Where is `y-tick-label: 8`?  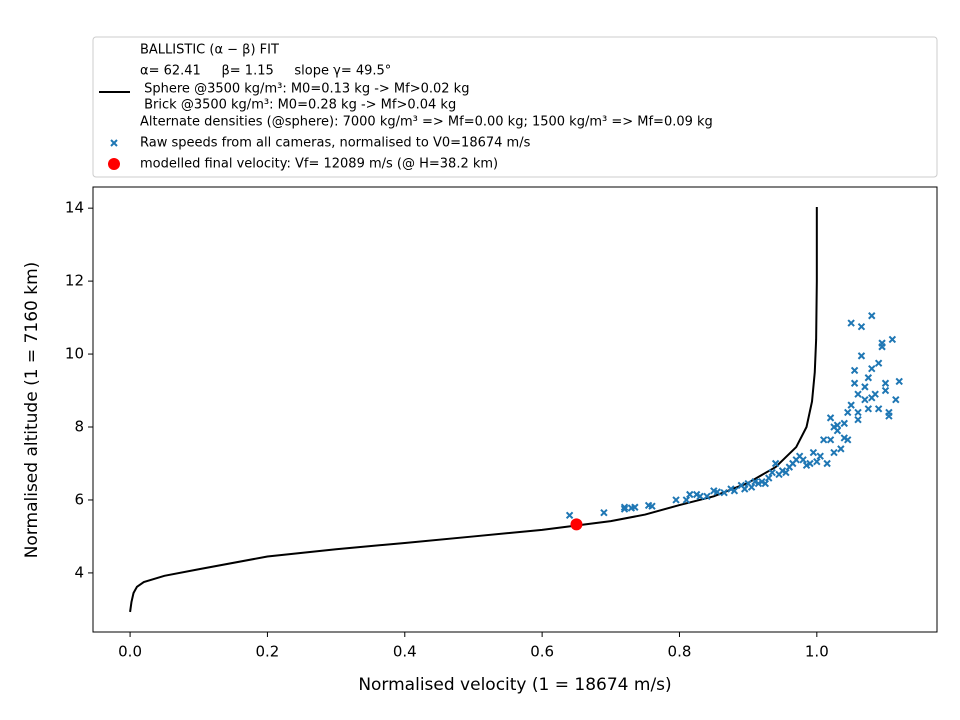
y-tick-label: 8 is located at coordinates (79, 427).